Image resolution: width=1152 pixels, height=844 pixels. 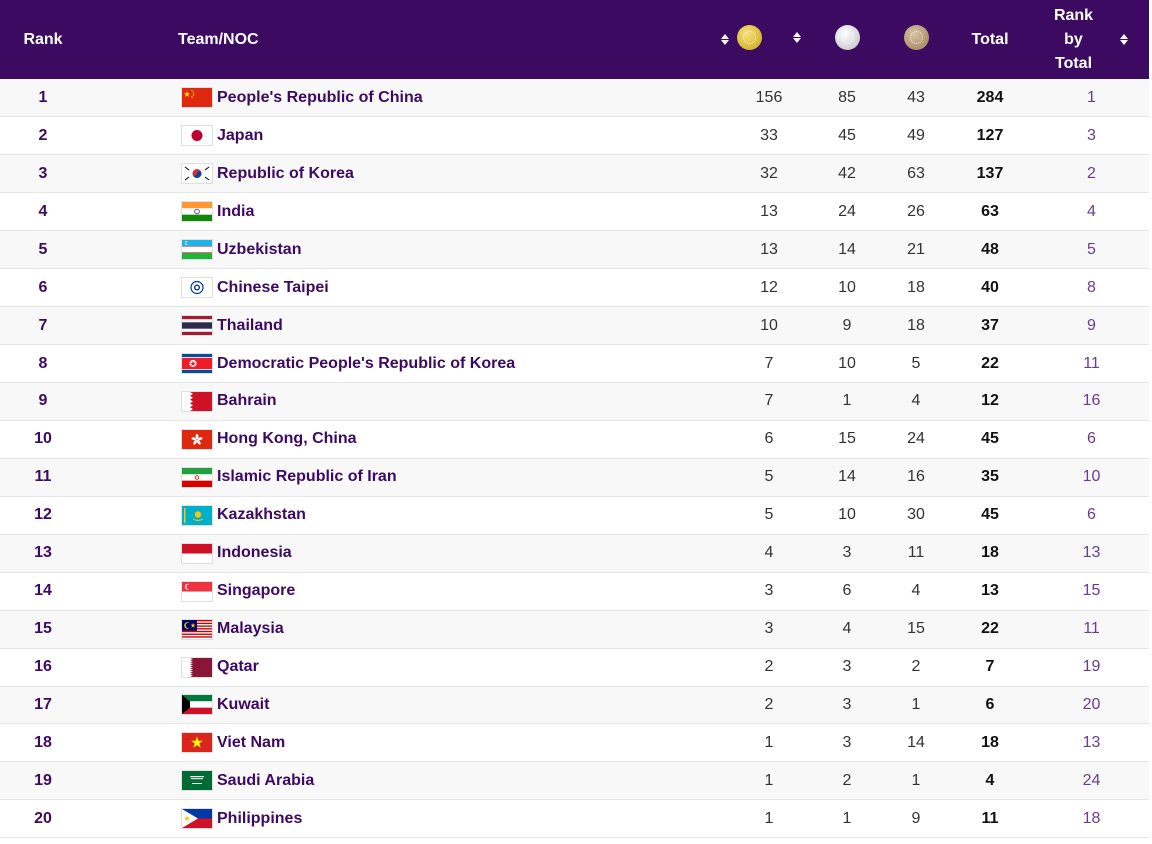 What do you see at coordinates (1091, 287) in the screenshot?
I see `rank-by-total-cell: 8` at bounding box center [1091, 287].